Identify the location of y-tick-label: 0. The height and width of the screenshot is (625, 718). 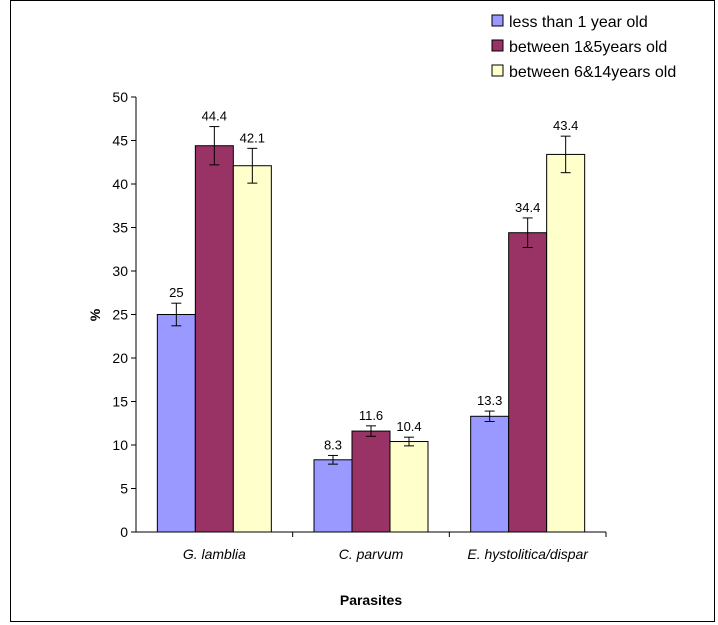
(124, 532).